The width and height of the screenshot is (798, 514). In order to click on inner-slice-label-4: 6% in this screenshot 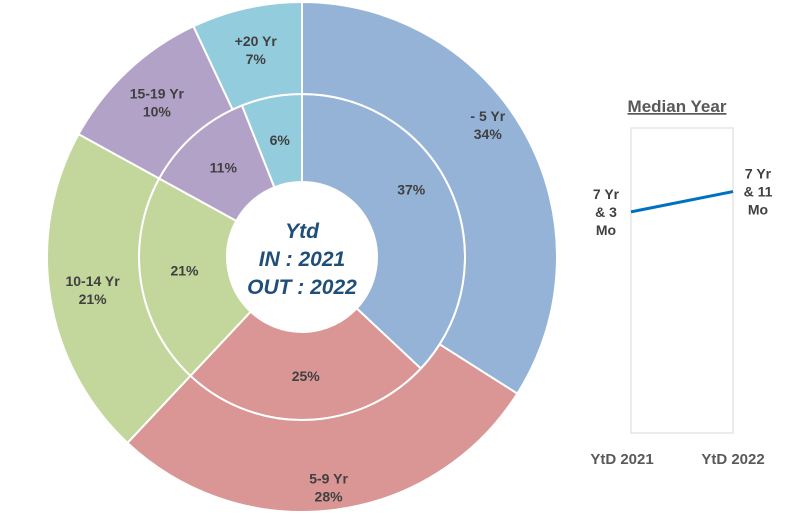, I will do `click(280, 140)`.